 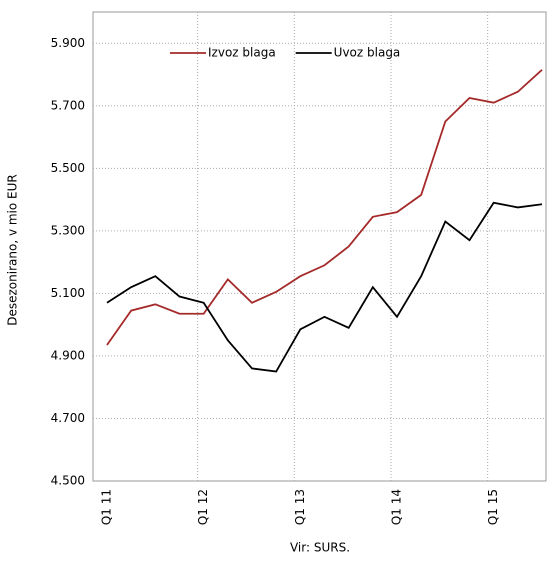 What do you see at coordinates (68, 481) in the screenshot?
I see `y-tick-label: 4.500` at bounding box center [68, 481].